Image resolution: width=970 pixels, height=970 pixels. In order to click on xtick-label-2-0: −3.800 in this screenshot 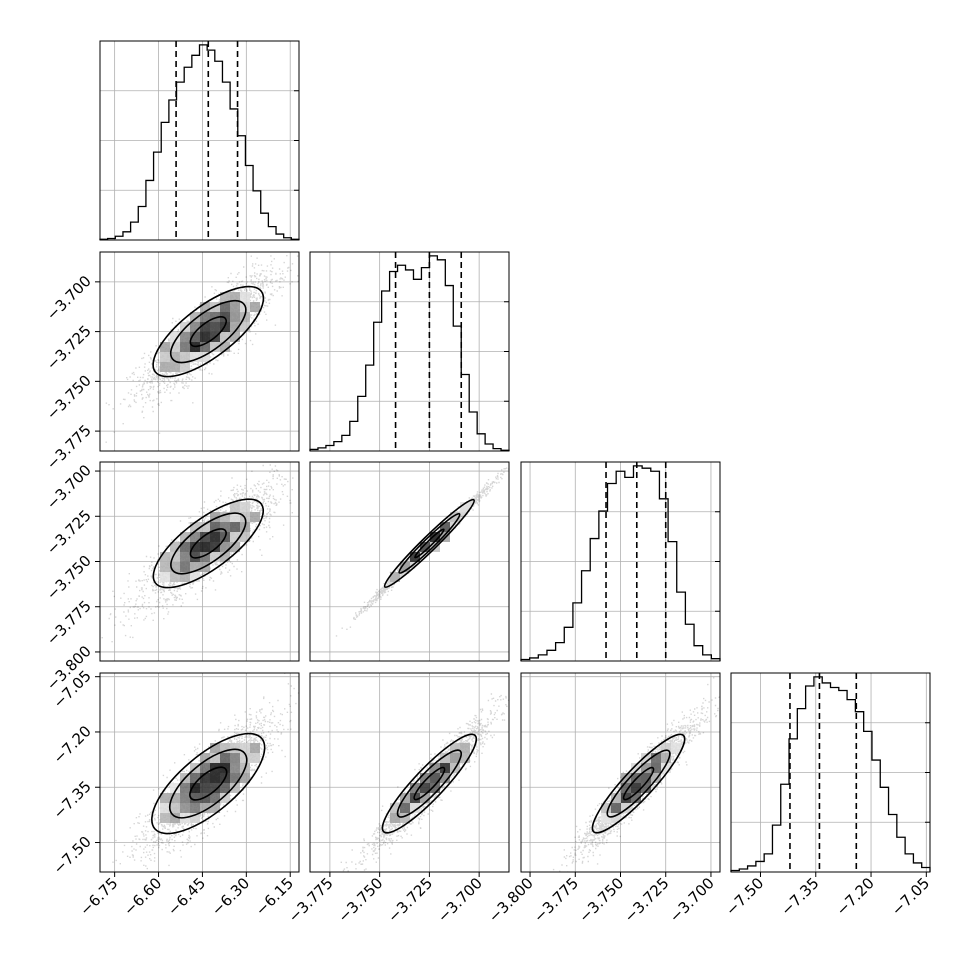, I will do `click(511, 900)`.